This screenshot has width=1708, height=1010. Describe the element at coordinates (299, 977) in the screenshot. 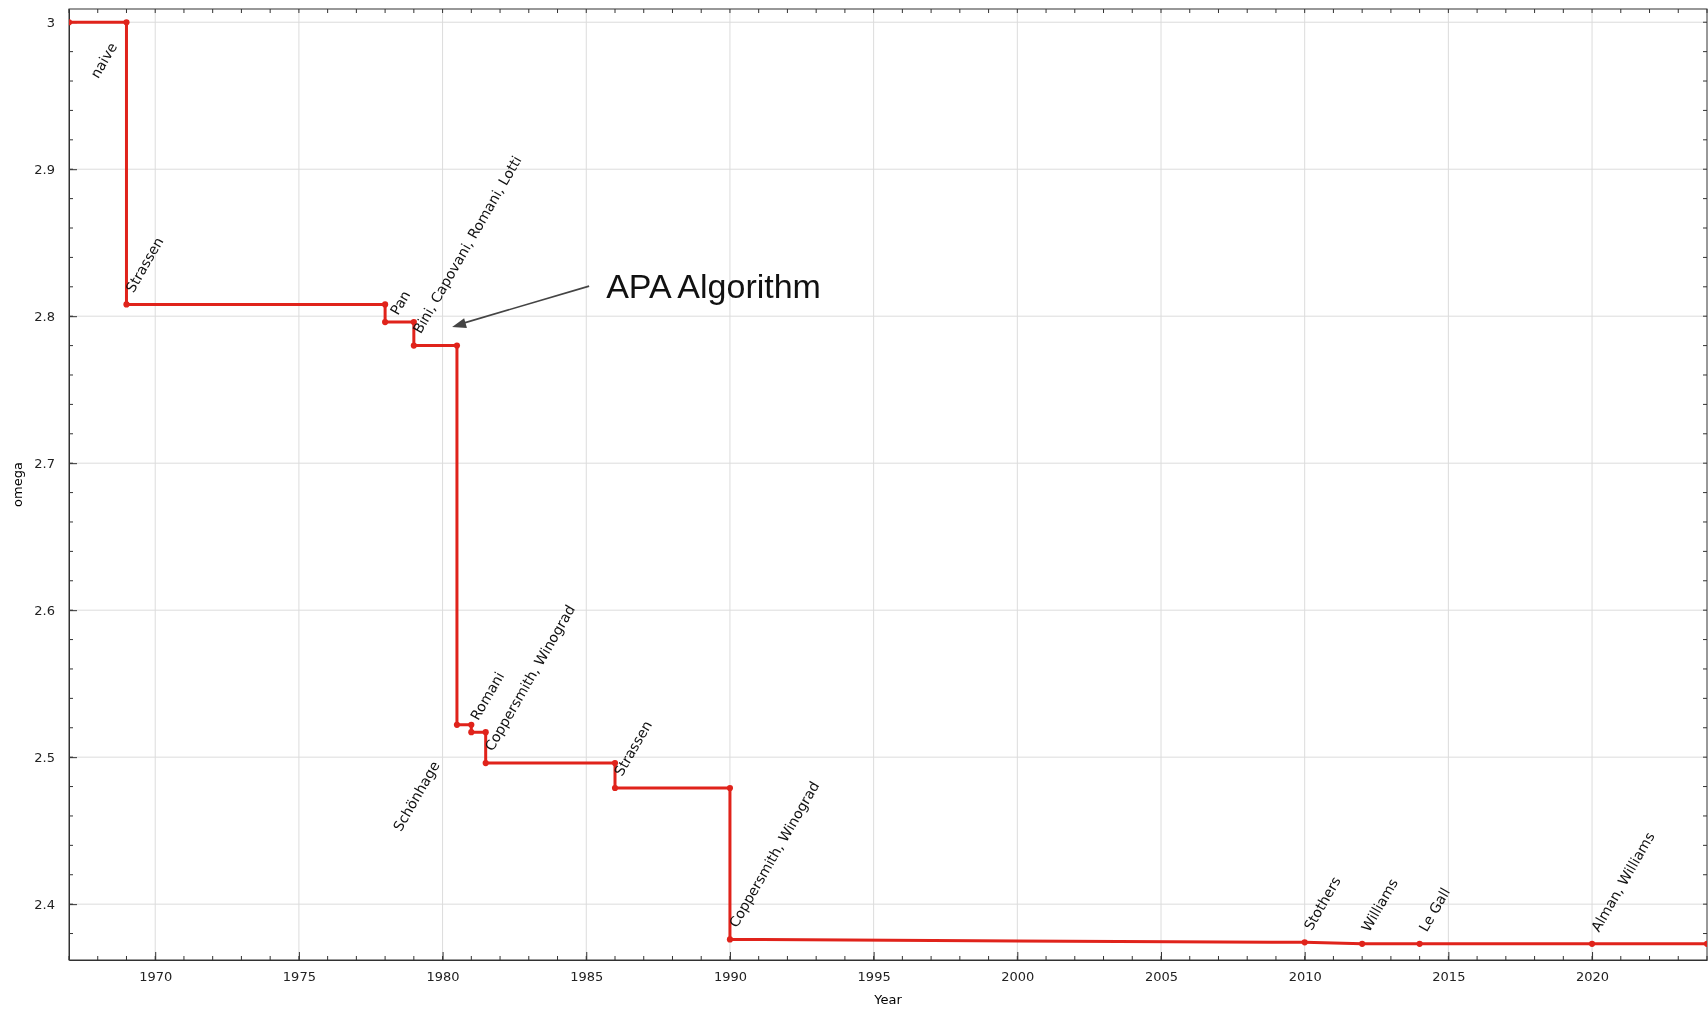

I see `x-tick-label: 1975` at that location.